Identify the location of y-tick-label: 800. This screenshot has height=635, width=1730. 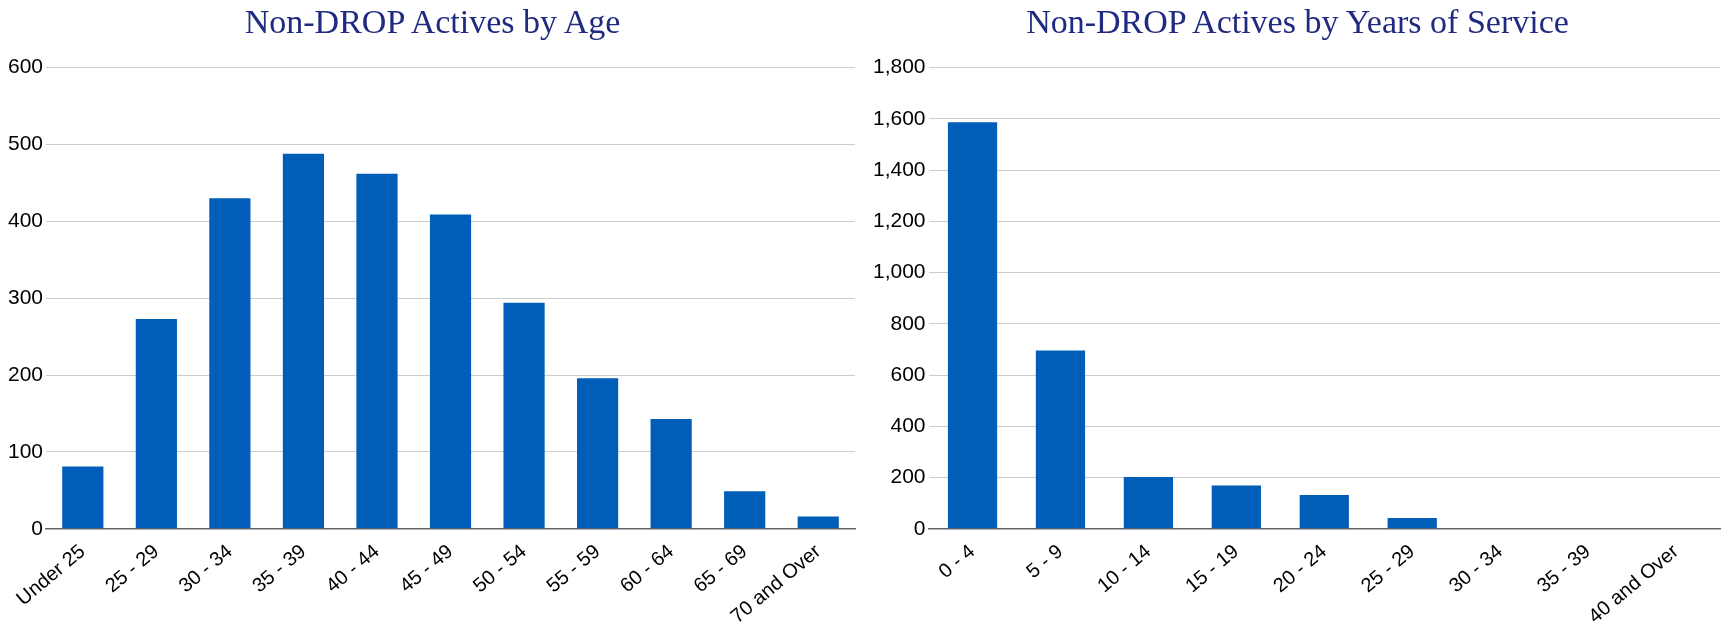
(908, 322).